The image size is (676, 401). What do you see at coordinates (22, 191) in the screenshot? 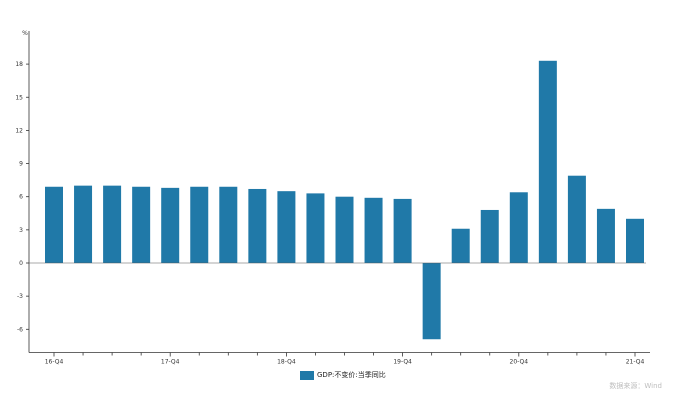
I see `y-axis: % -6 -3 0 3 6 9 12 15 18` at bounding box center [22, 191].